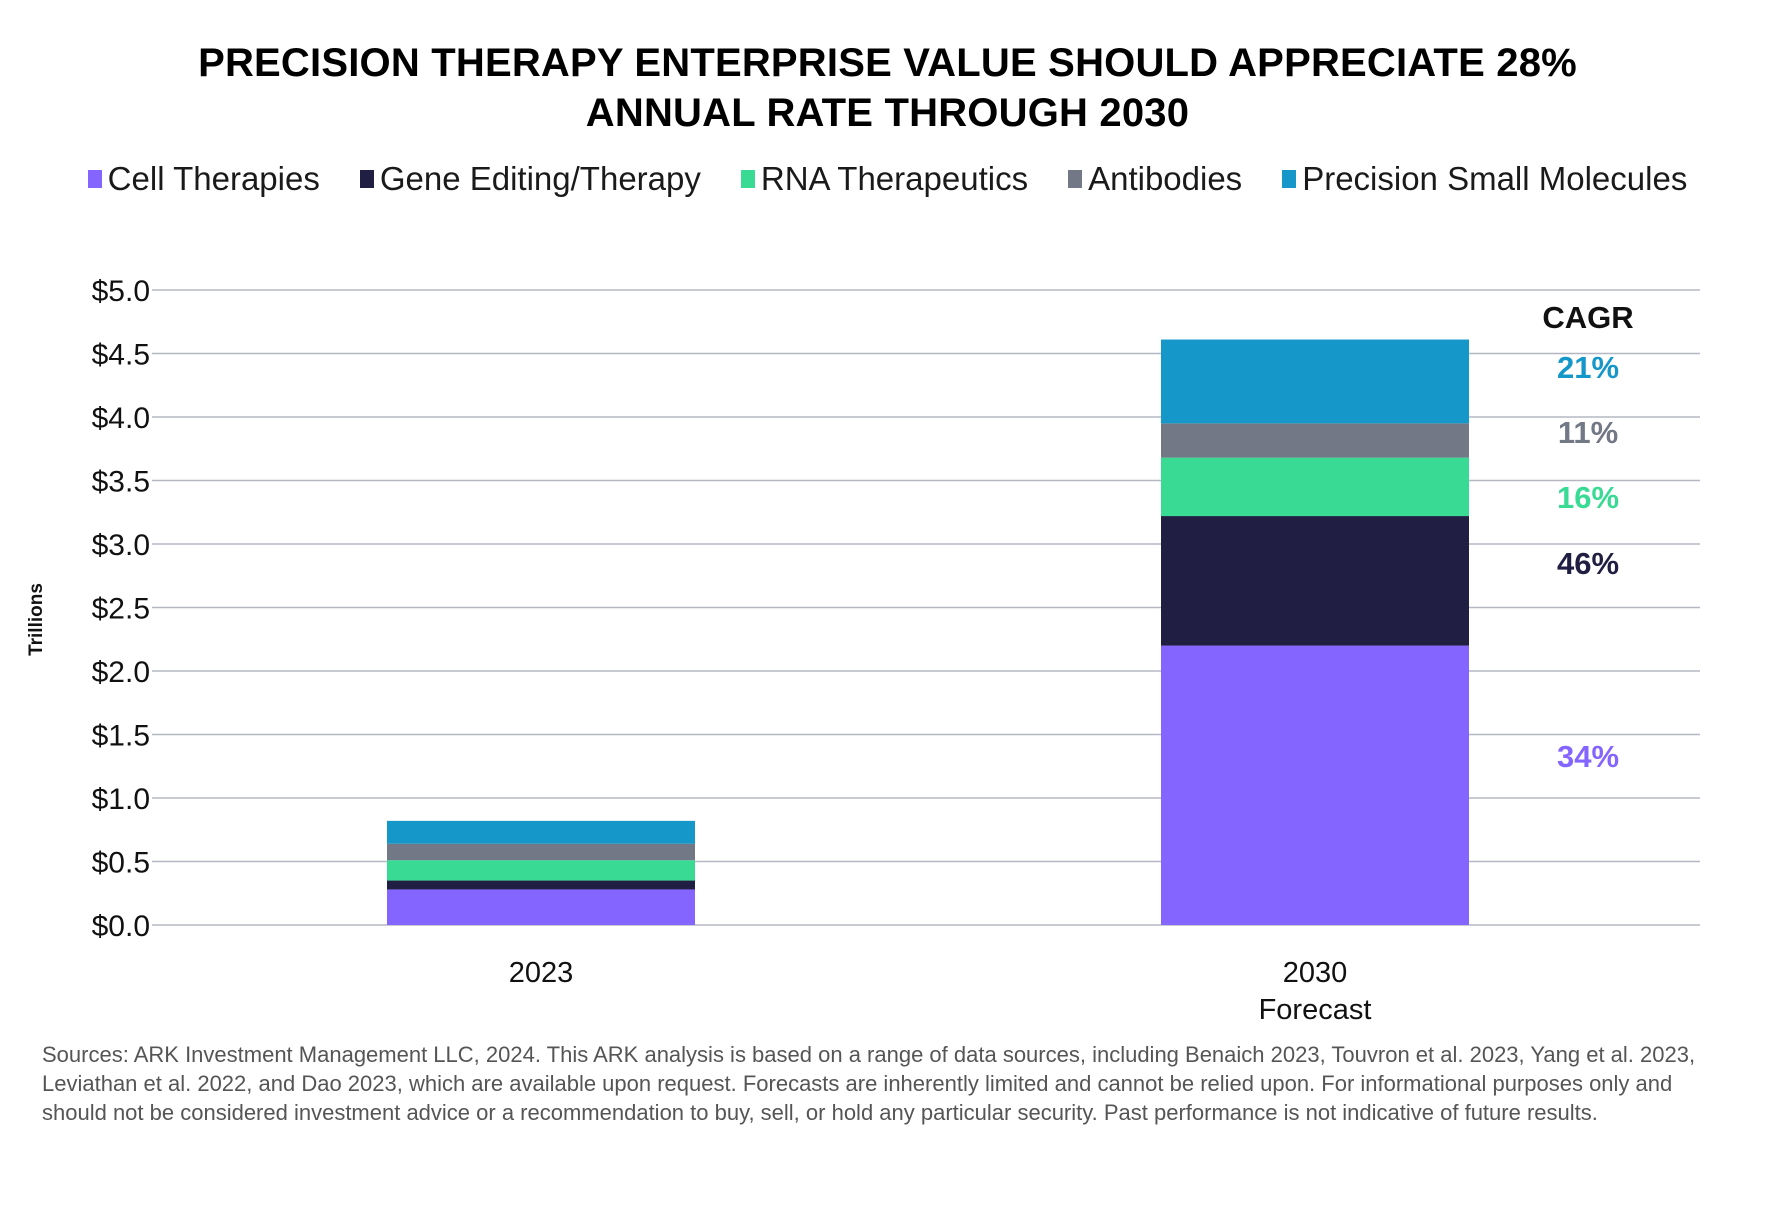  I want to click on legend-item: RNA Therapeutics, so click(884, 179).